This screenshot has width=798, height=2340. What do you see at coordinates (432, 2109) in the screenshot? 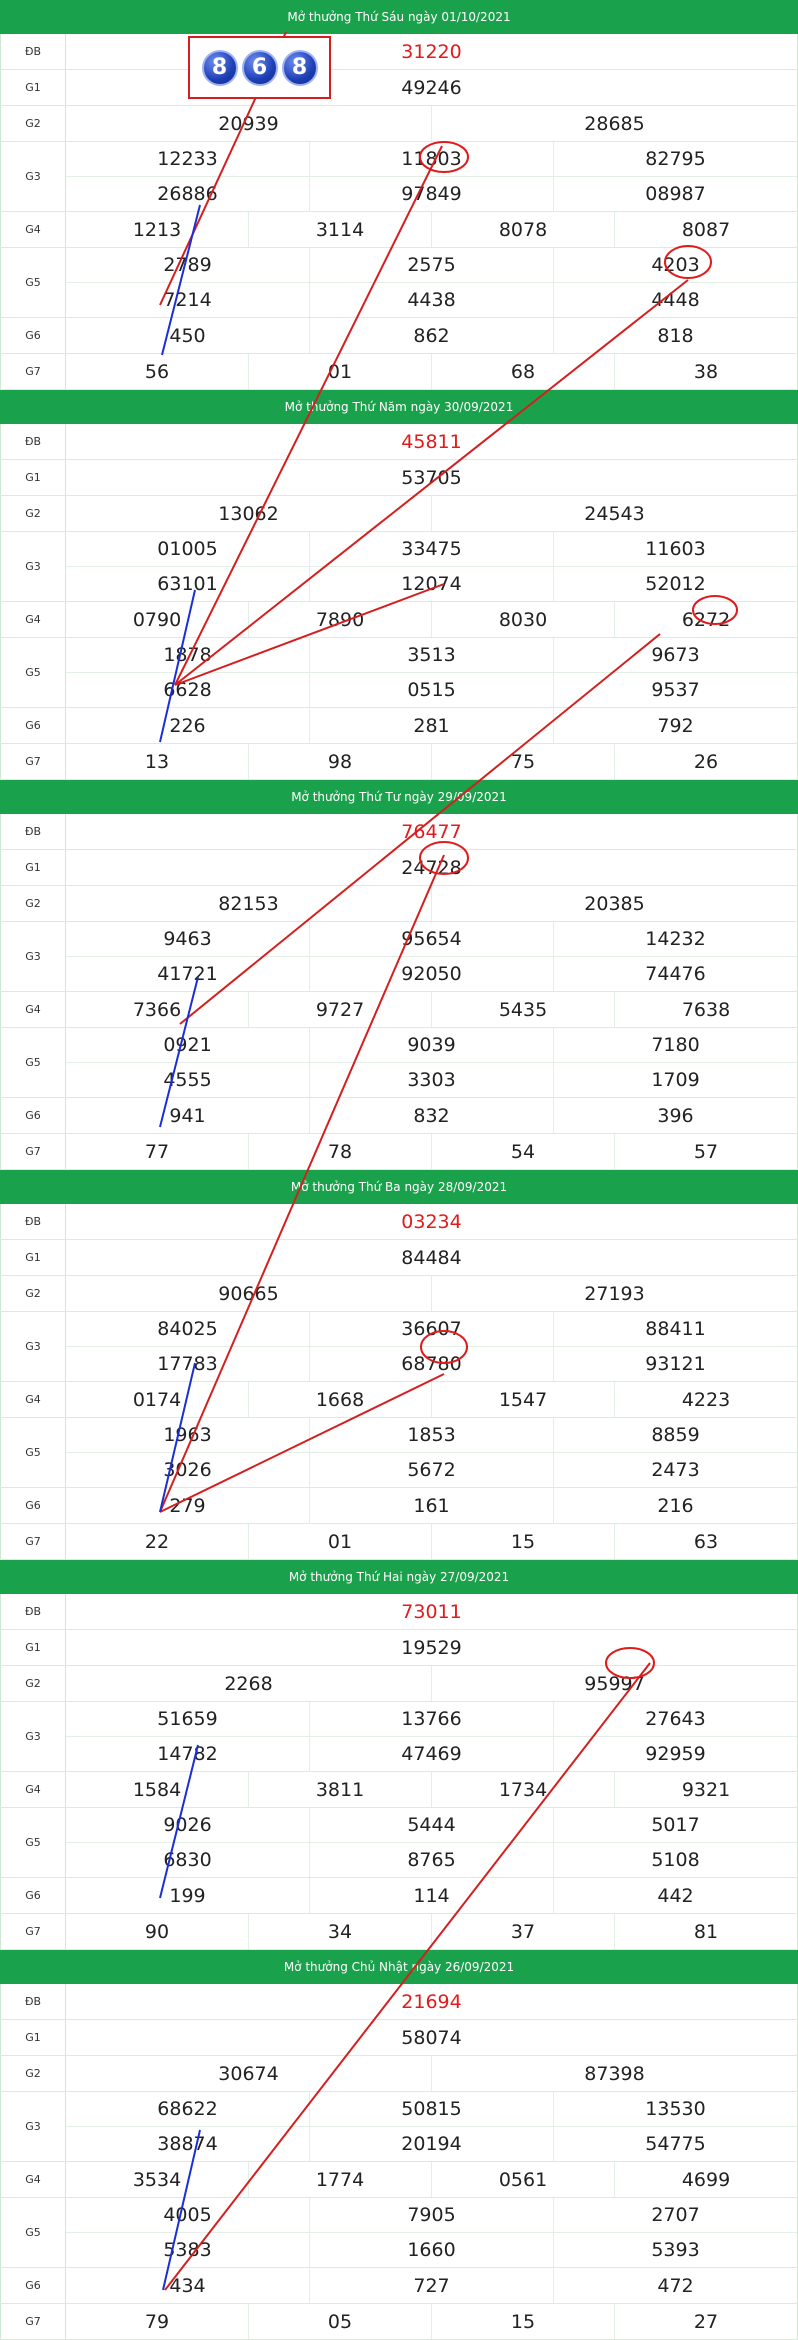
I see `third-prize-number: 50815` at bounding box center [432, 2109].